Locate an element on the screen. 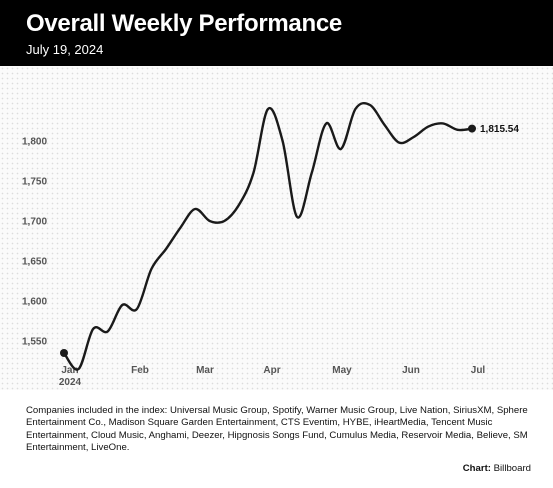 The image size is (553, 488). chart-credit: Chart: Billboard is located at coordinates (497, 468).